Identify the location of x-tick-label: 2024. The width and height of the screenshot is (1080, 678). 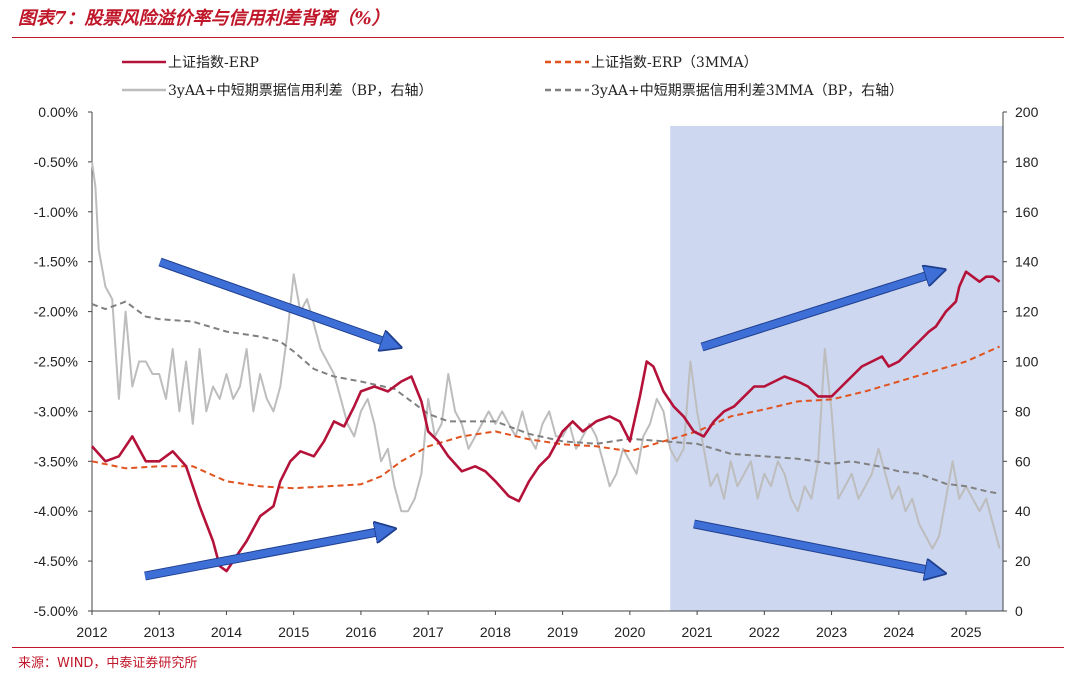
(898, 632).